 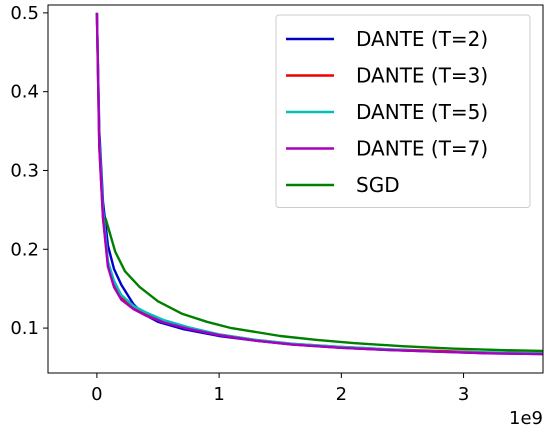 What do you see at coordinates (24, 13) in the screenshot?
I see `y-tick-label: 0.5` at bounding box center [24, 13].